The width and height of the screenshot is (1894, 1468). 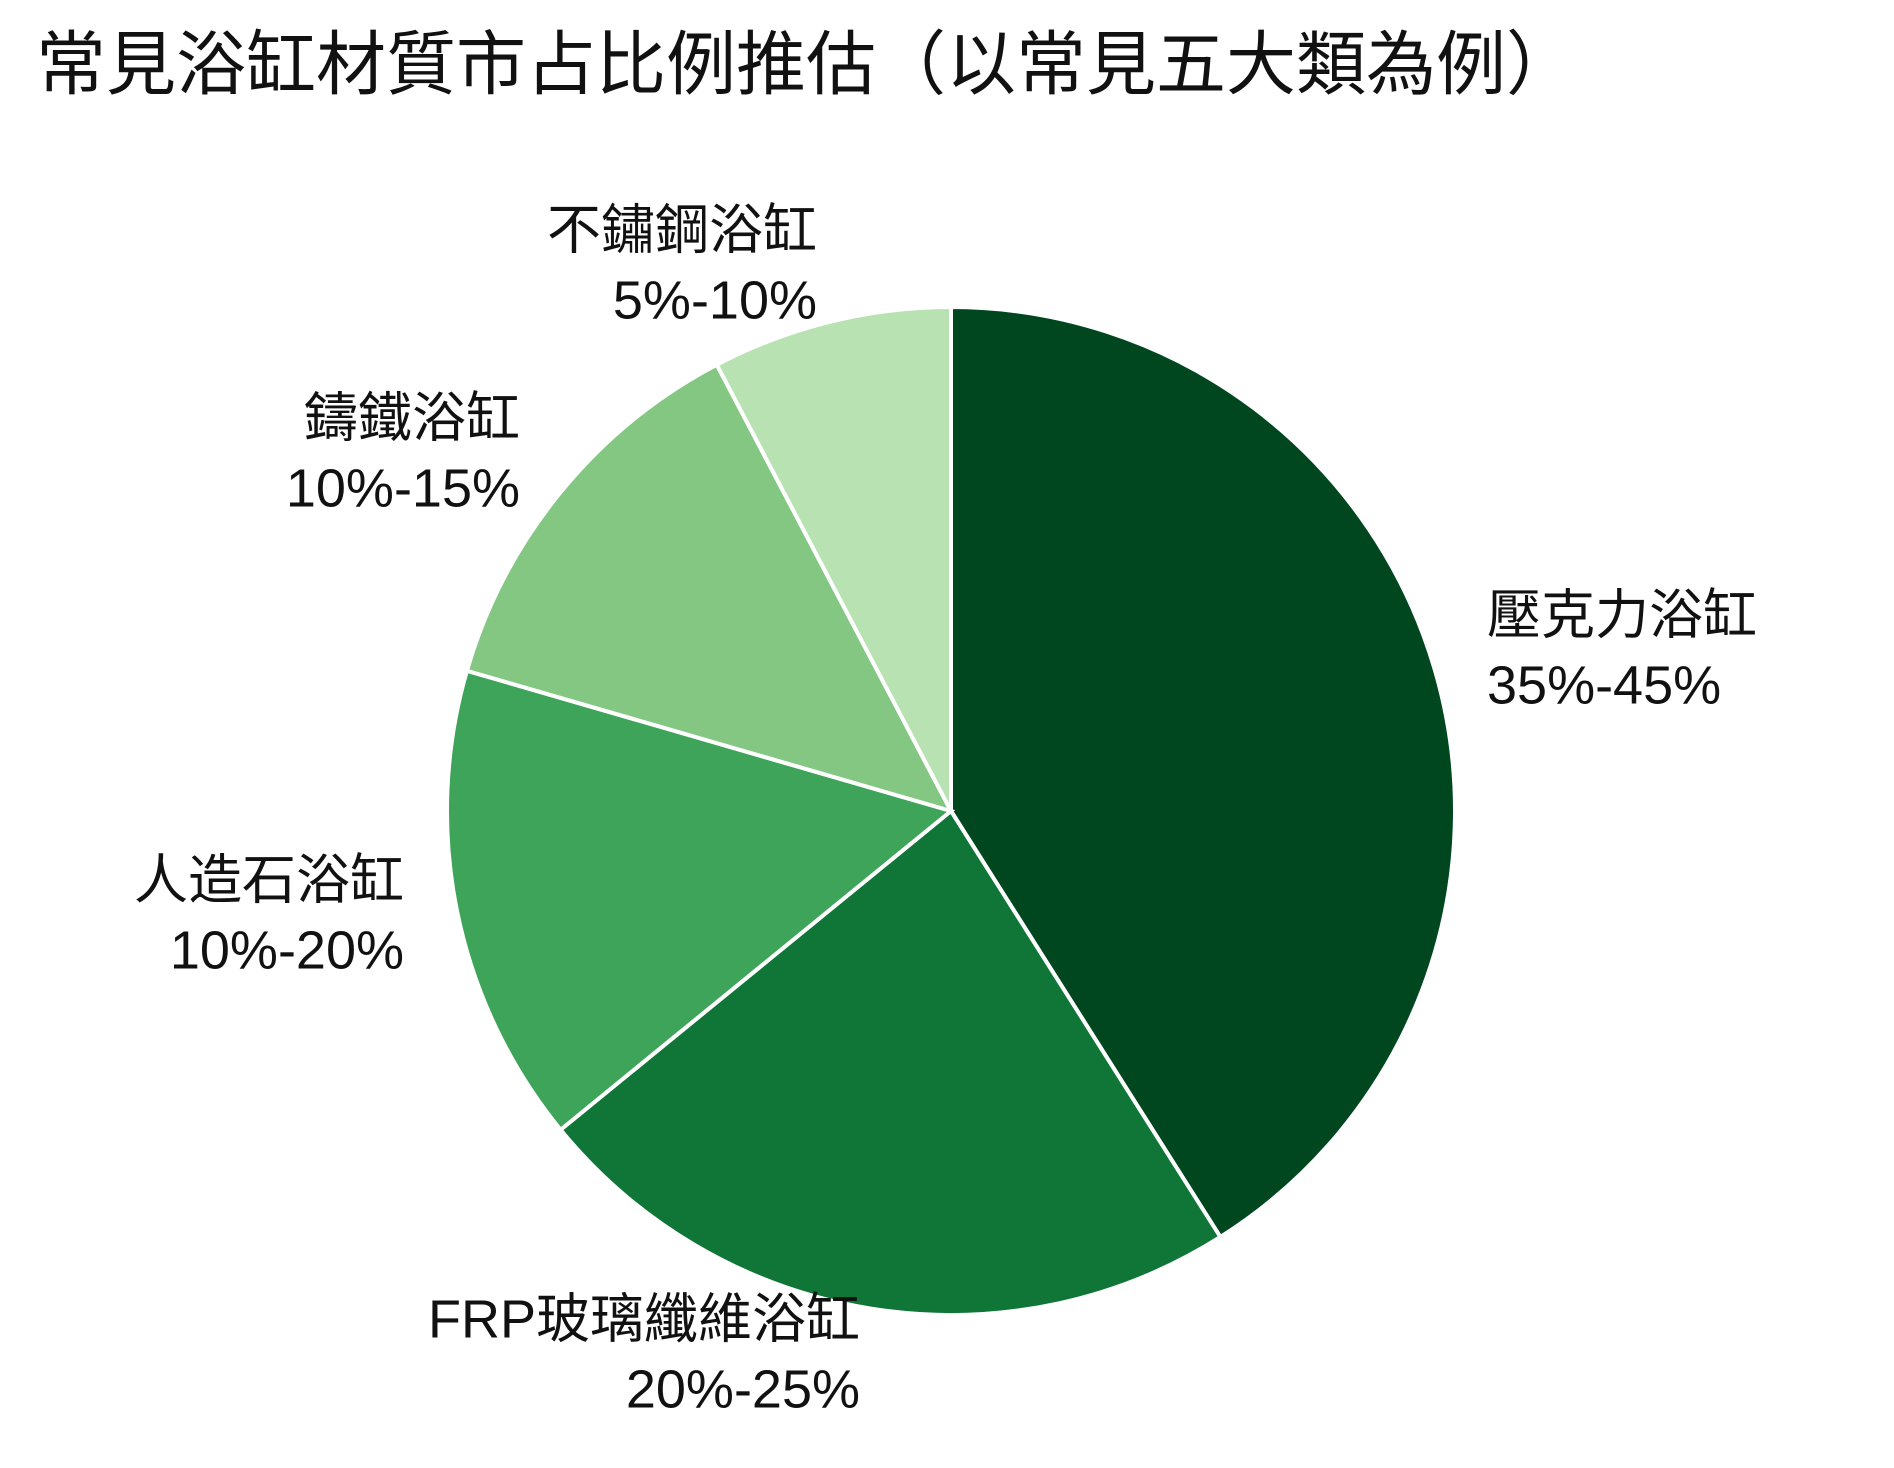 What do you see at coordinates (743, 1389) in the screenshot?
I see `value-label: 20%-25%` at bounding box center [743, 1389].